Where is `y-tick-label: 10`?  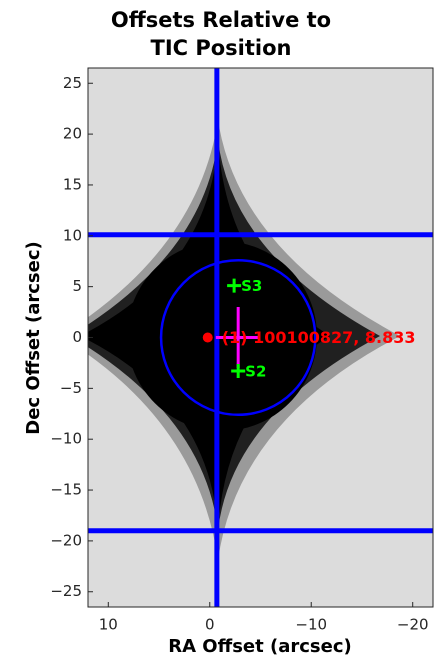
y-tick-label: 10 is located at coordinates (72, 235).